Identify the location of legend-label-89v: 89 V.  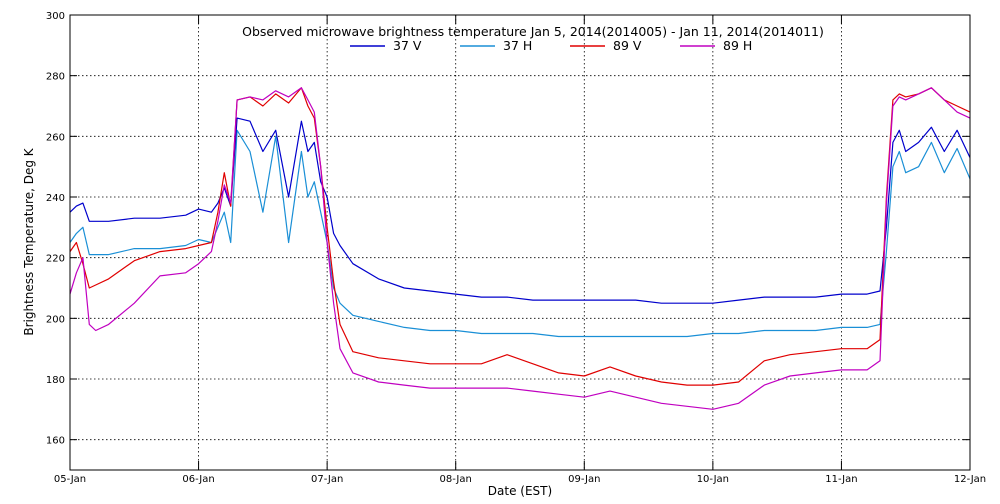
(627, 45).